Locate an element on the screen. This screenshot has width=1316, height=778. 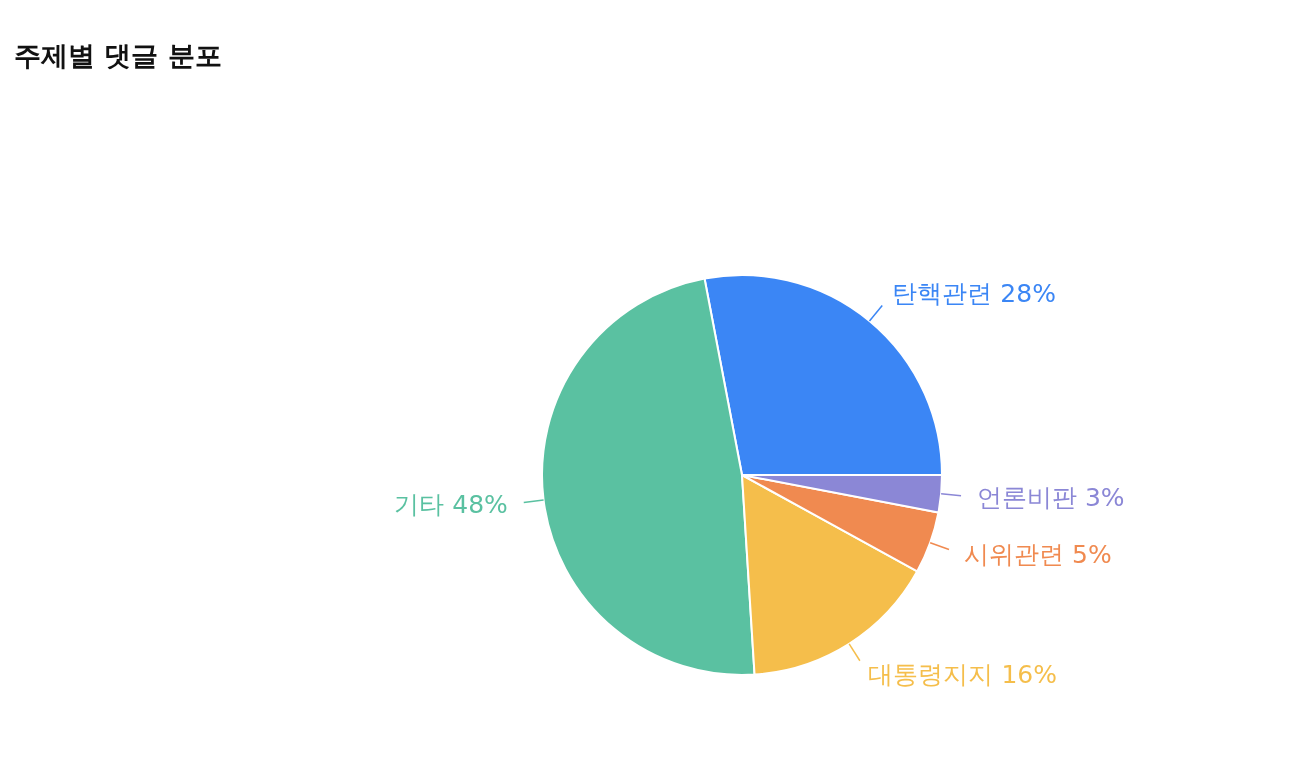
text: 주제별 댓글 분포 is located at coordinates (118, 56).